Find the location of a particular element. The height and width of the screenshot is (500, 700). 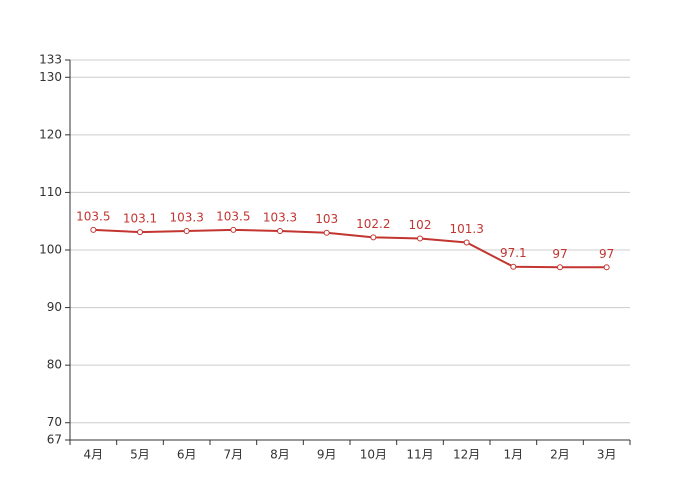

data-label: 102 is located at coordinates (420, 225).